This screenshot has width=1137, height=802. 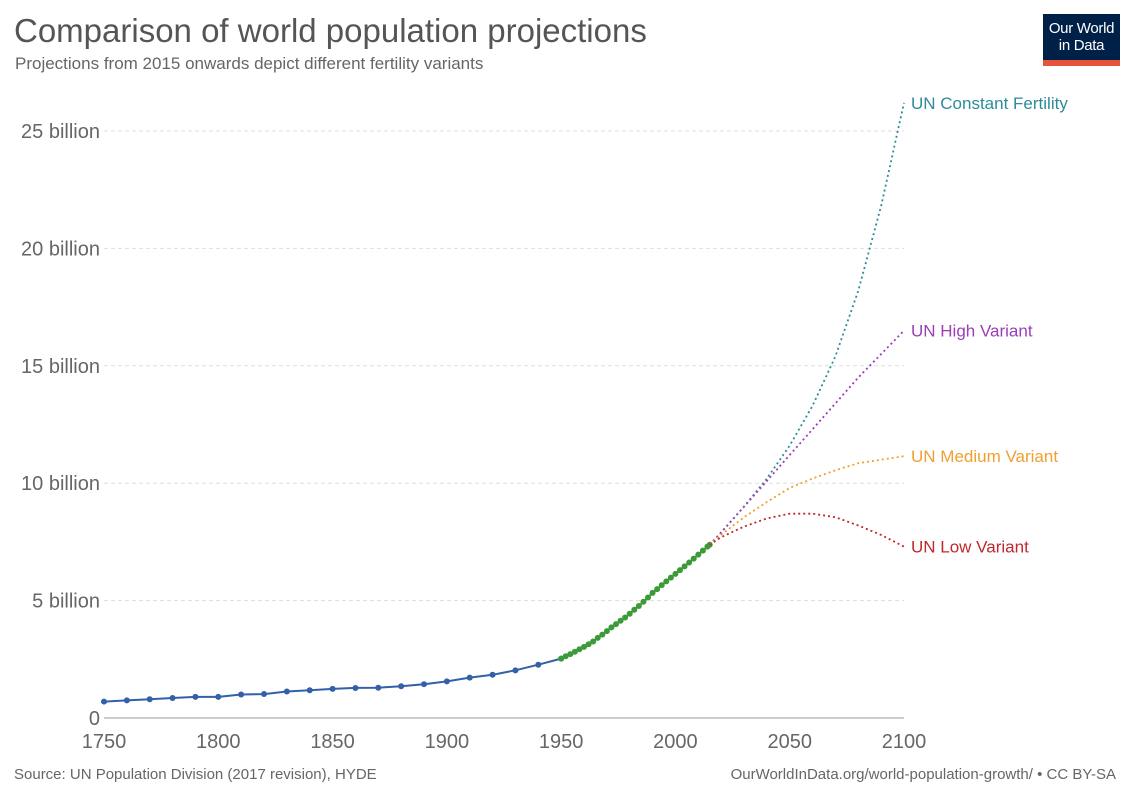 I want to click on x-tick-label: 1800, so click(x=218, y=742).